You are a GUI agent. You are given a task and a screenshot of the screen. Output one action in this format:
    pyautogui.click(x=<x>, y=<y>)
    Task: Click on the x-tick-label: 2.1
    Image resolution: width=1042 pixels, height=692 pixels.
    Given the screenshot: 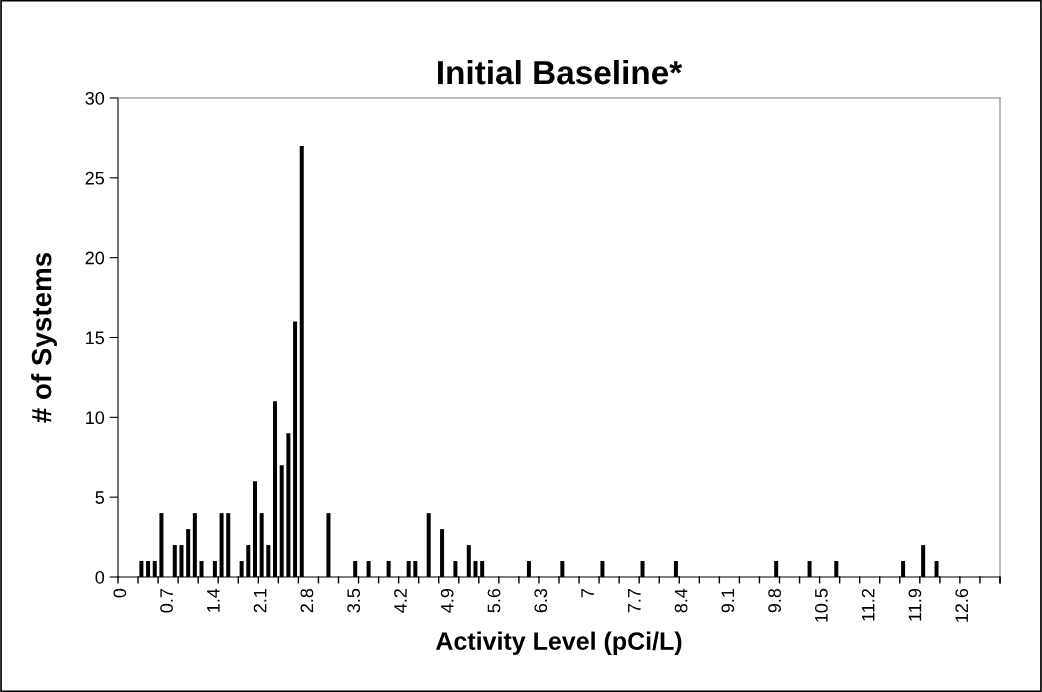 What is the action you would take?
    pyautogui.click(x=260, y=600)
    